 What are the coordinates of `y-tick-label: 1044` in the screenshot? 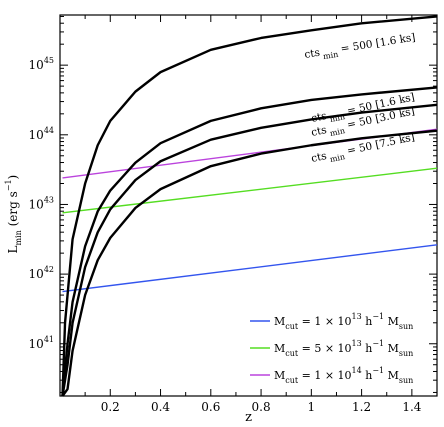 It's located at (41, 134).